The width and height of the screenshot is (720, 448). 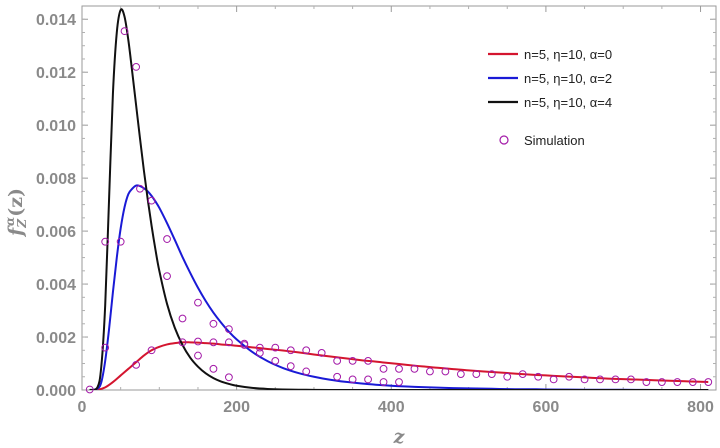 What do you see at coordinates (22, 223) in the screenshot?
I see `y-axis-label-sub: Z` at bounding box center [22, 223].